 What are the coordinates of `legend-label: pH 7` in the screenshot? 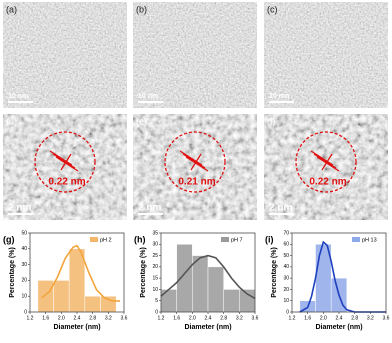 It's located at (237, 240).